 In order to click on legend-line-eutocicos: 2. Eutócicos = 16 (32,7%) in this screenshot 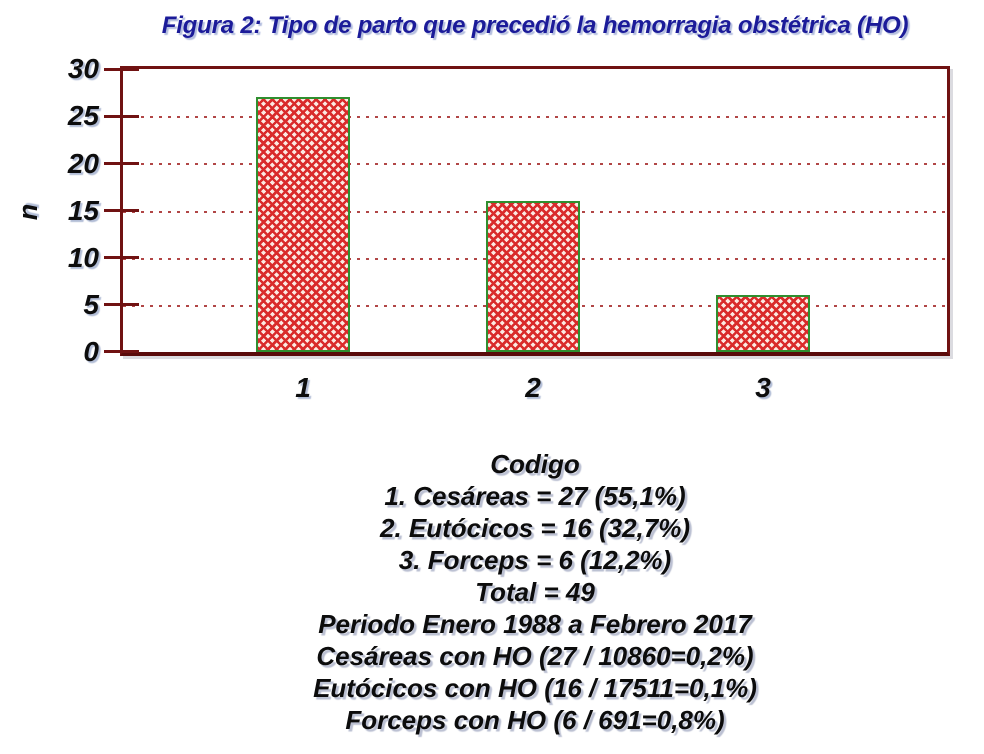, I will do `click(535, 528)`.